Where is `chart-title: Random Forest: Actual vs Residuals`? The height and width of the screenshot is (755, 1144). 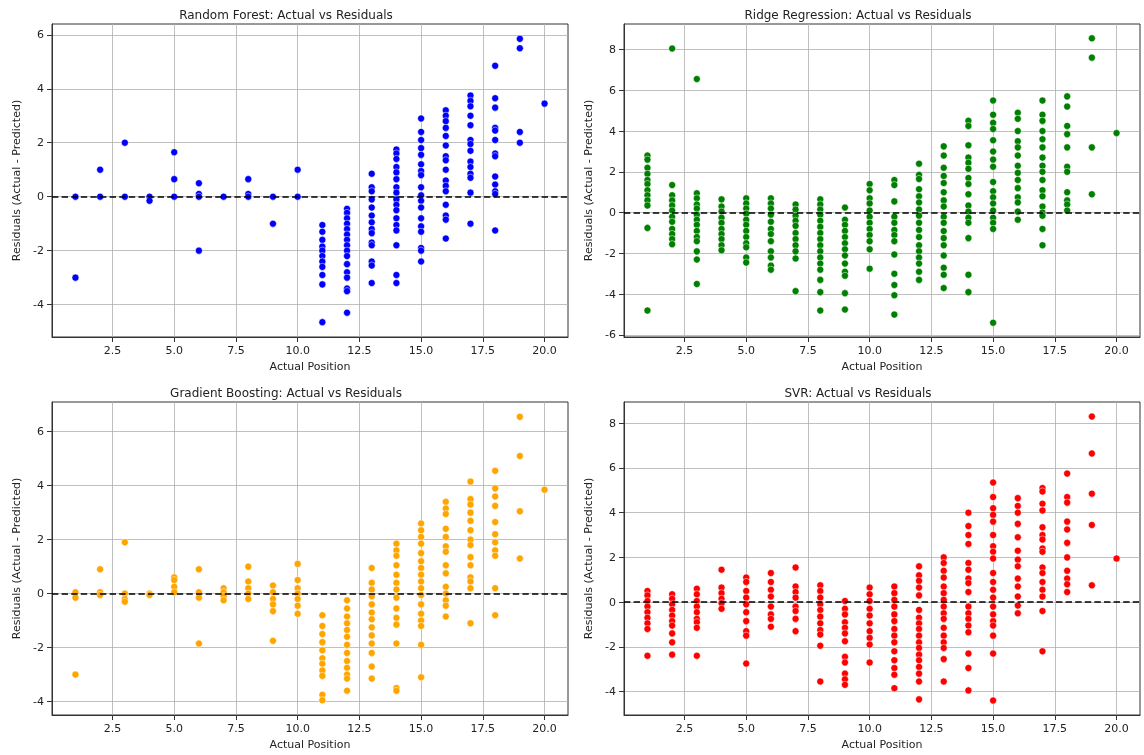 chart-title: Random Forest: Actual vs Residuals is located at coordinates (286, 15).